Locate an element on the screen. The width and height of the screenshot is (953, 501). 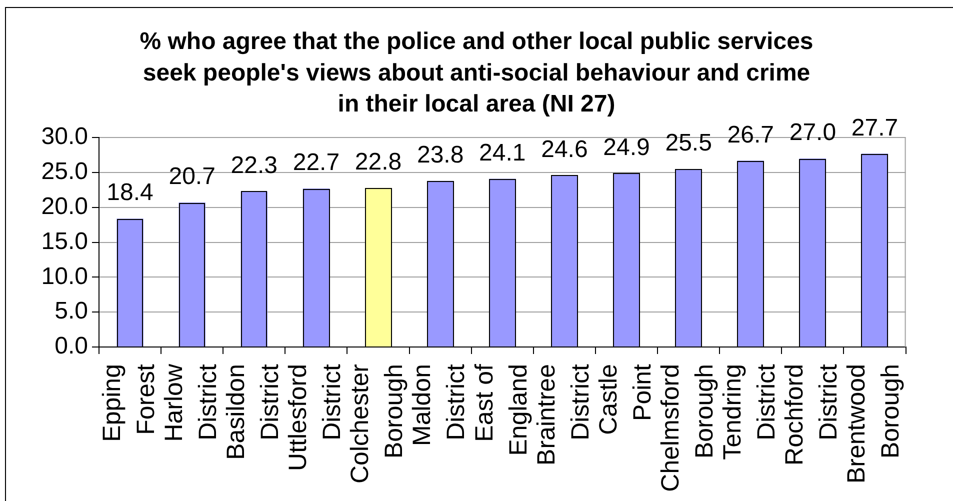
x-tick-label: Basildon District is located at coordinates (253, 412).